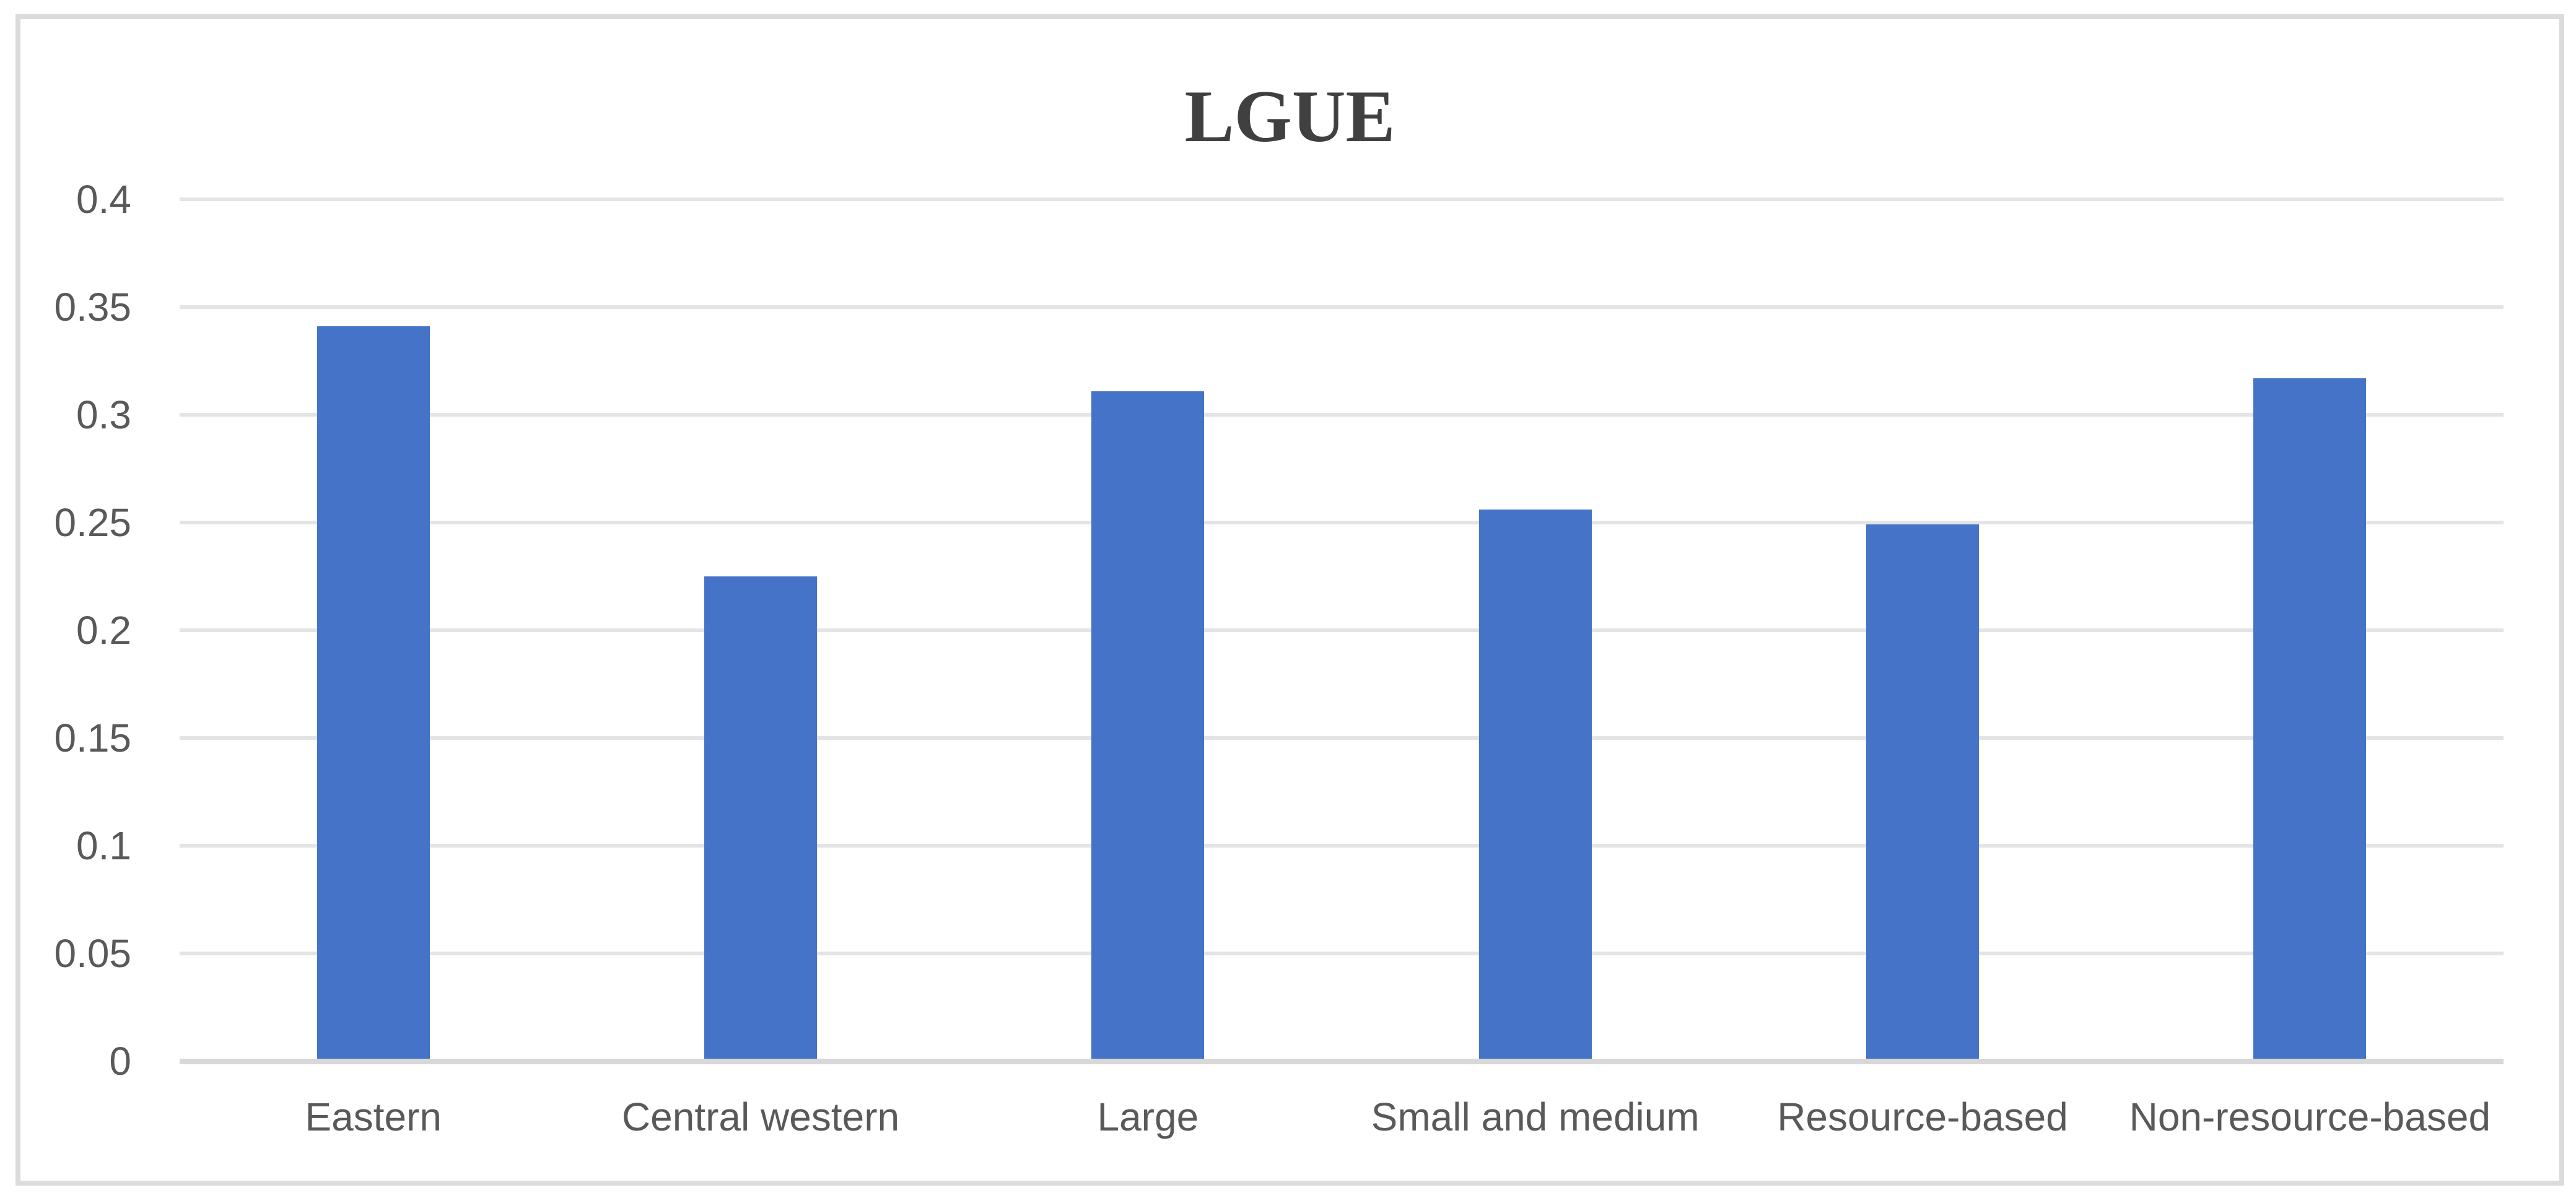 The image size is (2576, 1198). What do you see at coordinates (373, 693) in the screenshot?
I see `bar-eastern` at bounding box center [373, 693].